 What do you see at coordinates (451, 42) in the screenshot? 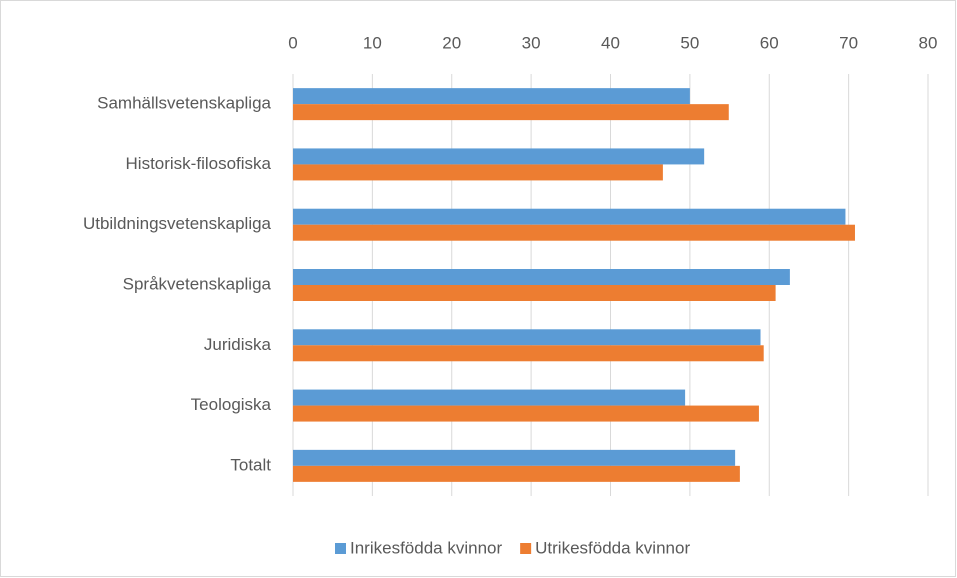
I see `x-tick-label: 20` at bounding box center [451, 42].